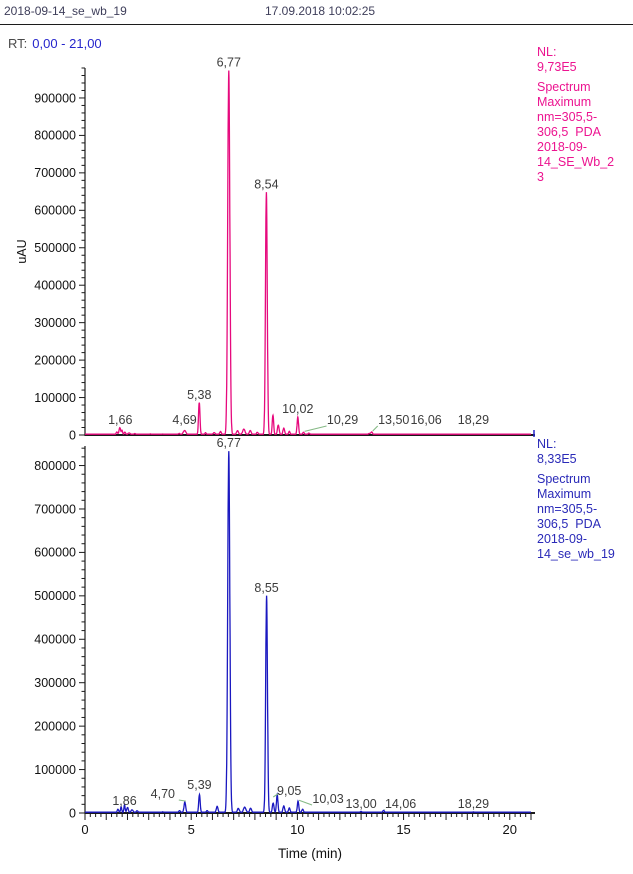  I want to click on x-tick-label: 10, so click(297, 829).